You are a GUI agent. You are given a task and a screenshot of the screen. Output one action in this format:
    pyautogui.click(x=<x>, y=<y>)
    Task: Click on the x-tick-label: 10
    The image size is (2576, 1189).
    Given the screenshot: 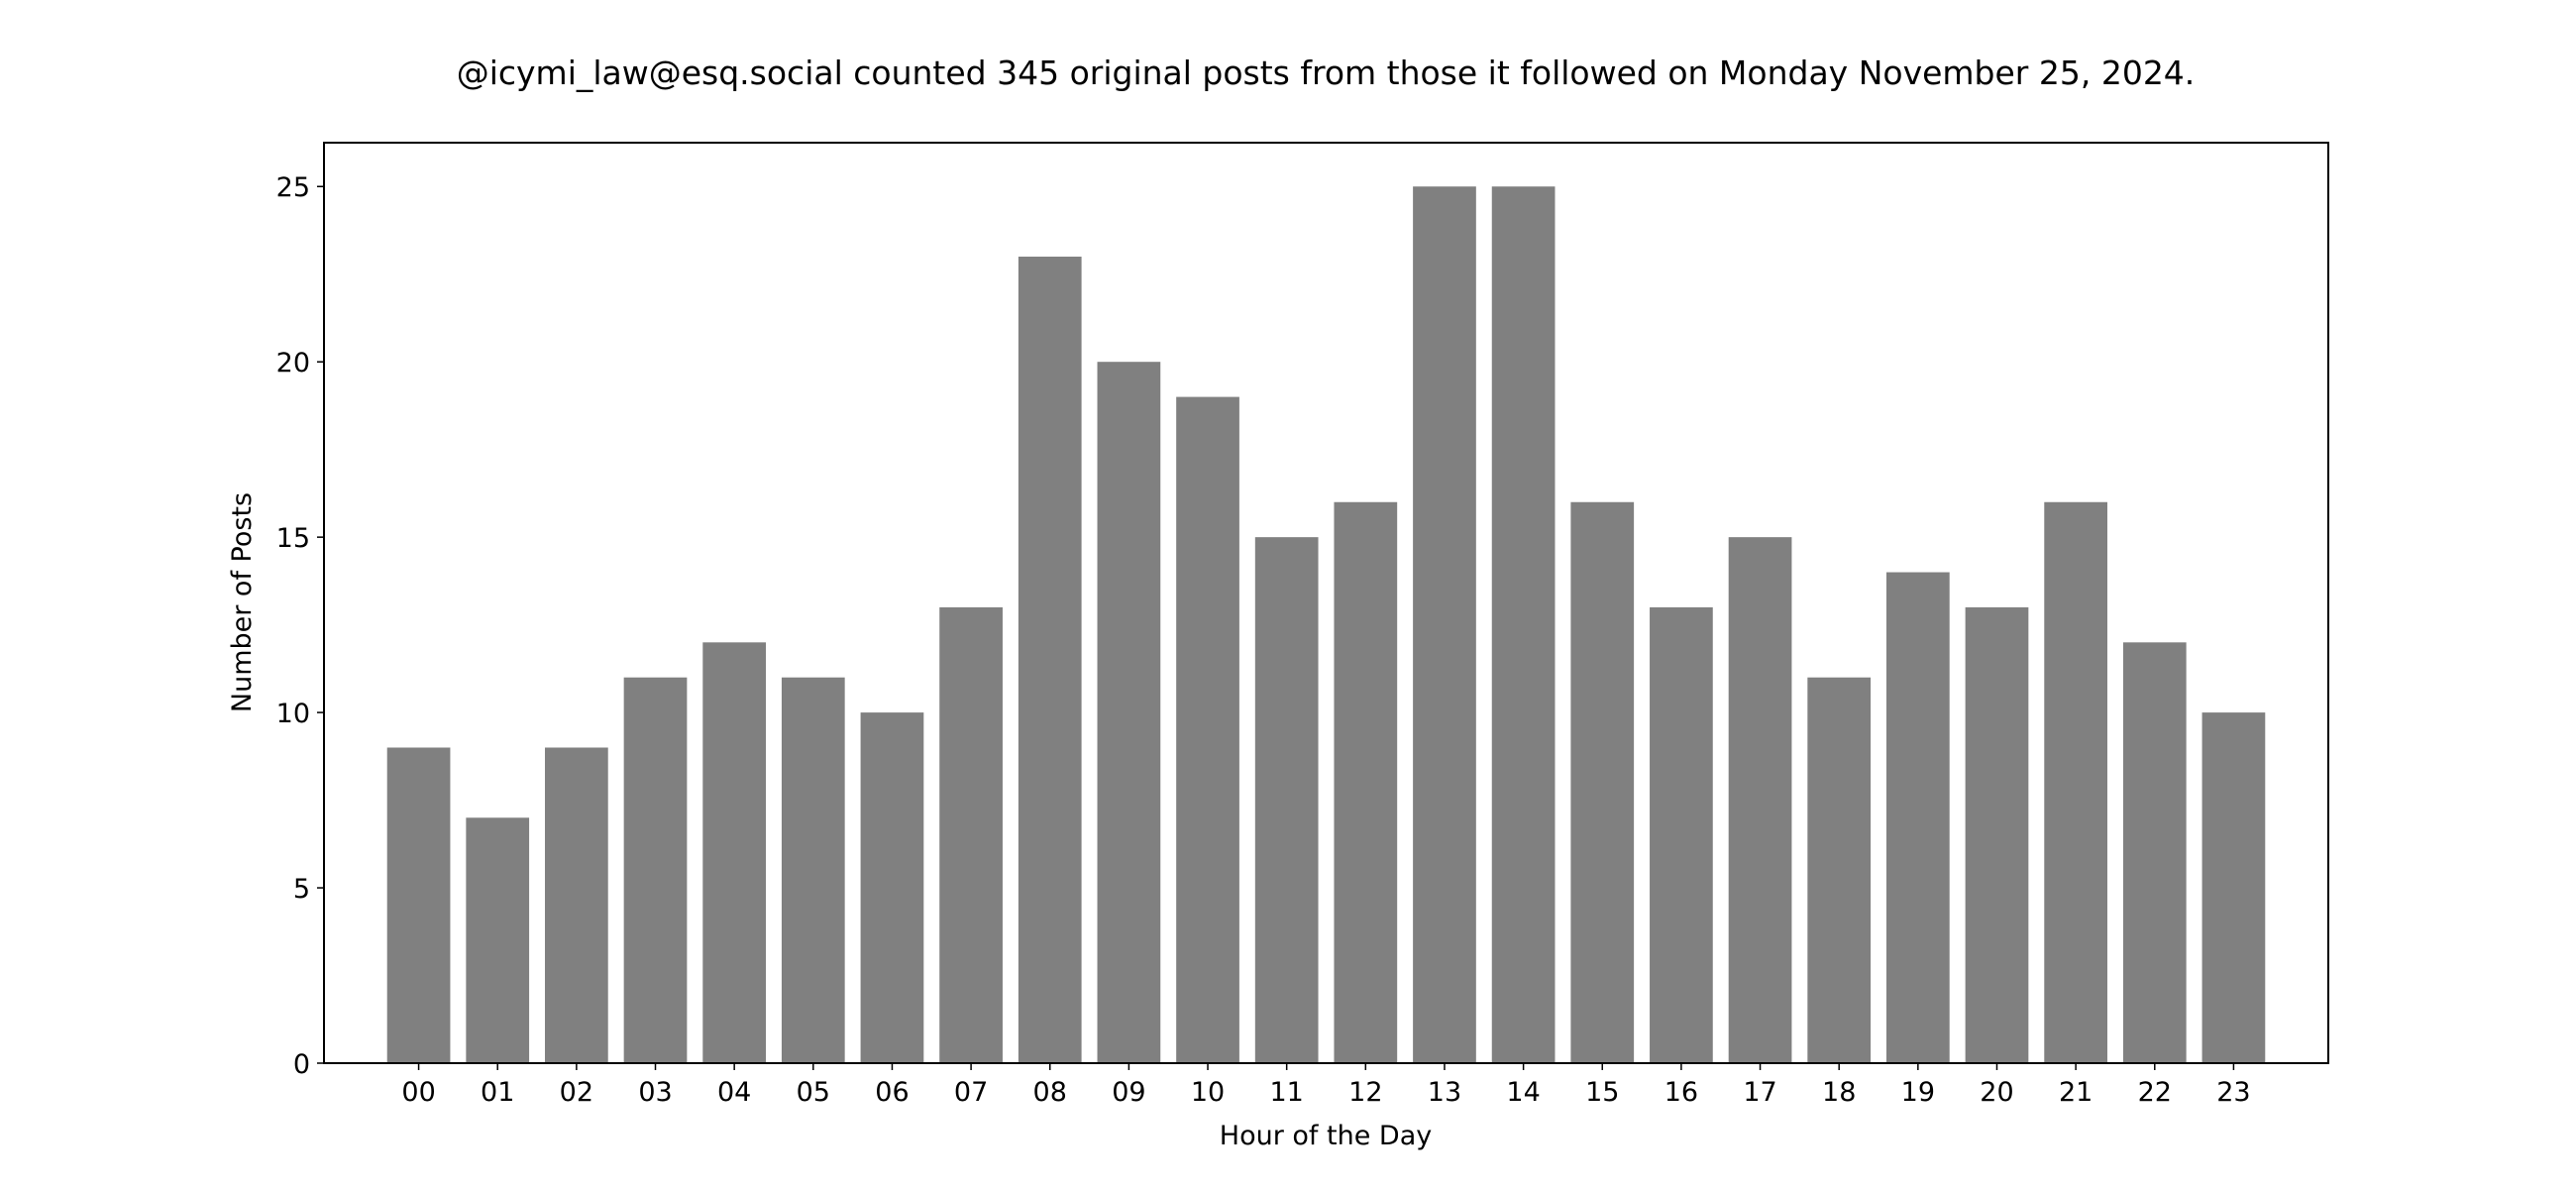 What is the action you would take?
    pyautogui.click(x=1208, y=1093)
    